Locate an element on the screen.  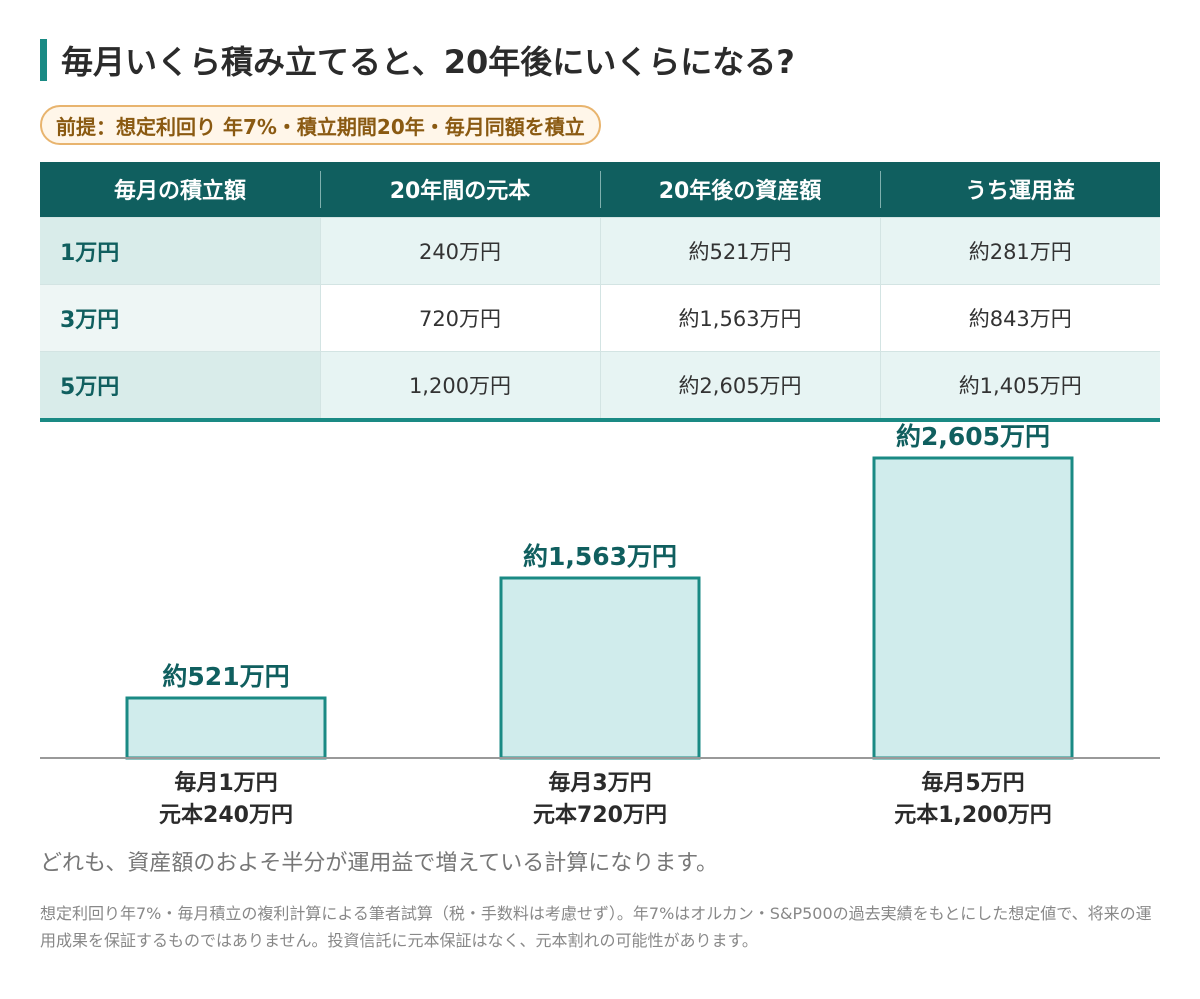
cell-asset-value: 約521万円 is located at coordinates (739, 250).